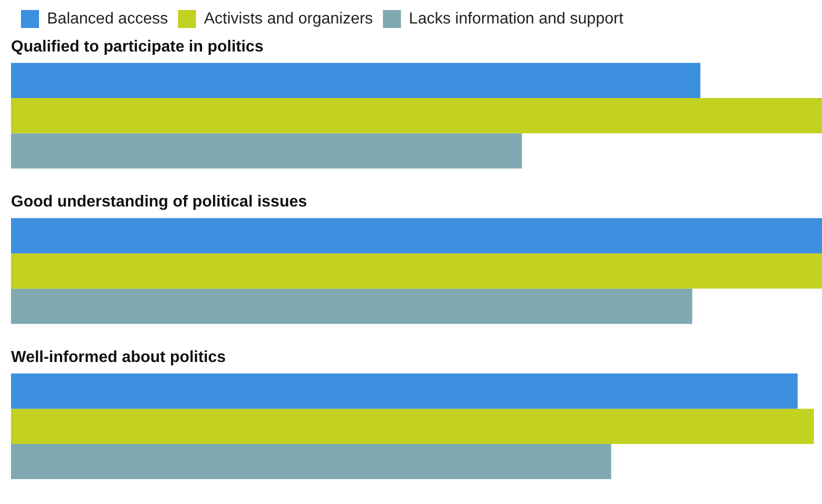 The width and height of the screenshot is (822, 504). What do you see at coordinates (118, 357) in the screenshot?
I see `y-tick-label: Well-informed about politics` at bounding box center [118, 357].